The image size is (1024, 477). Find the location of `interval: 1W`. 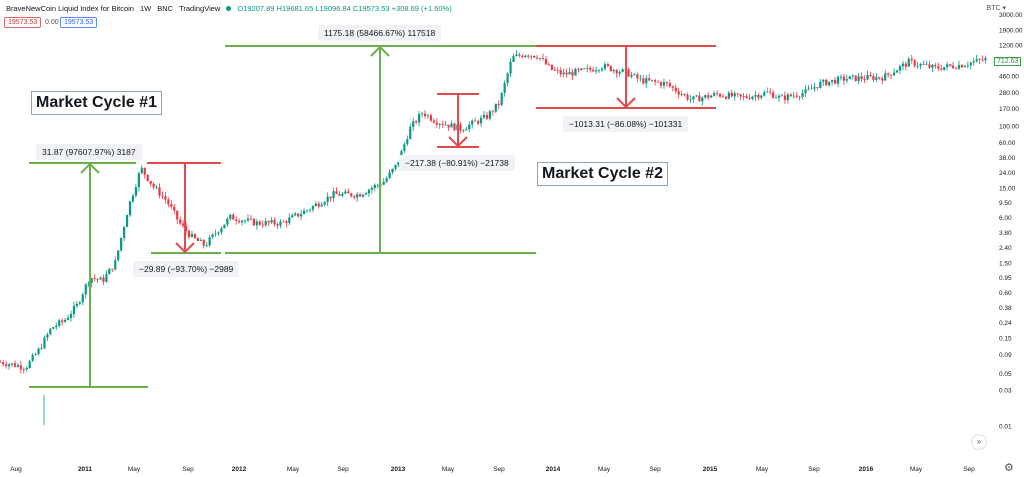

interval: 1W is located at coordinates (145, 8).